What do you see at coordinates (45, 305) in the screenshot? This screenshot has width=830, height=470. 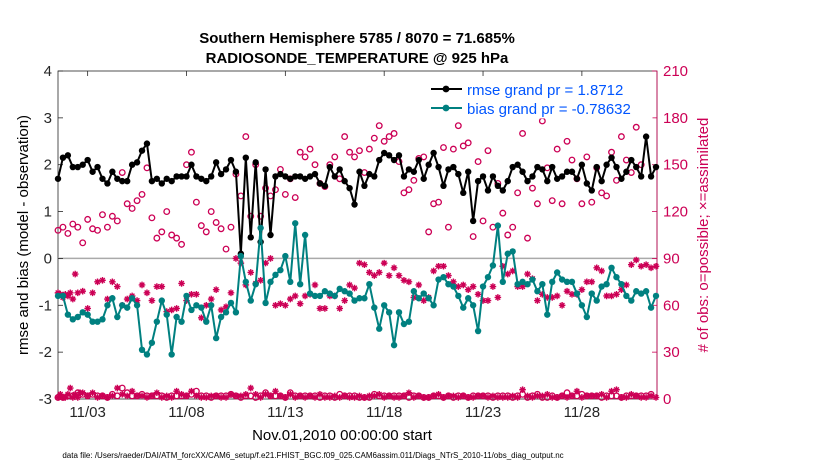 I see `y-left-tick-label: -1` at bounding box center [45, 305].